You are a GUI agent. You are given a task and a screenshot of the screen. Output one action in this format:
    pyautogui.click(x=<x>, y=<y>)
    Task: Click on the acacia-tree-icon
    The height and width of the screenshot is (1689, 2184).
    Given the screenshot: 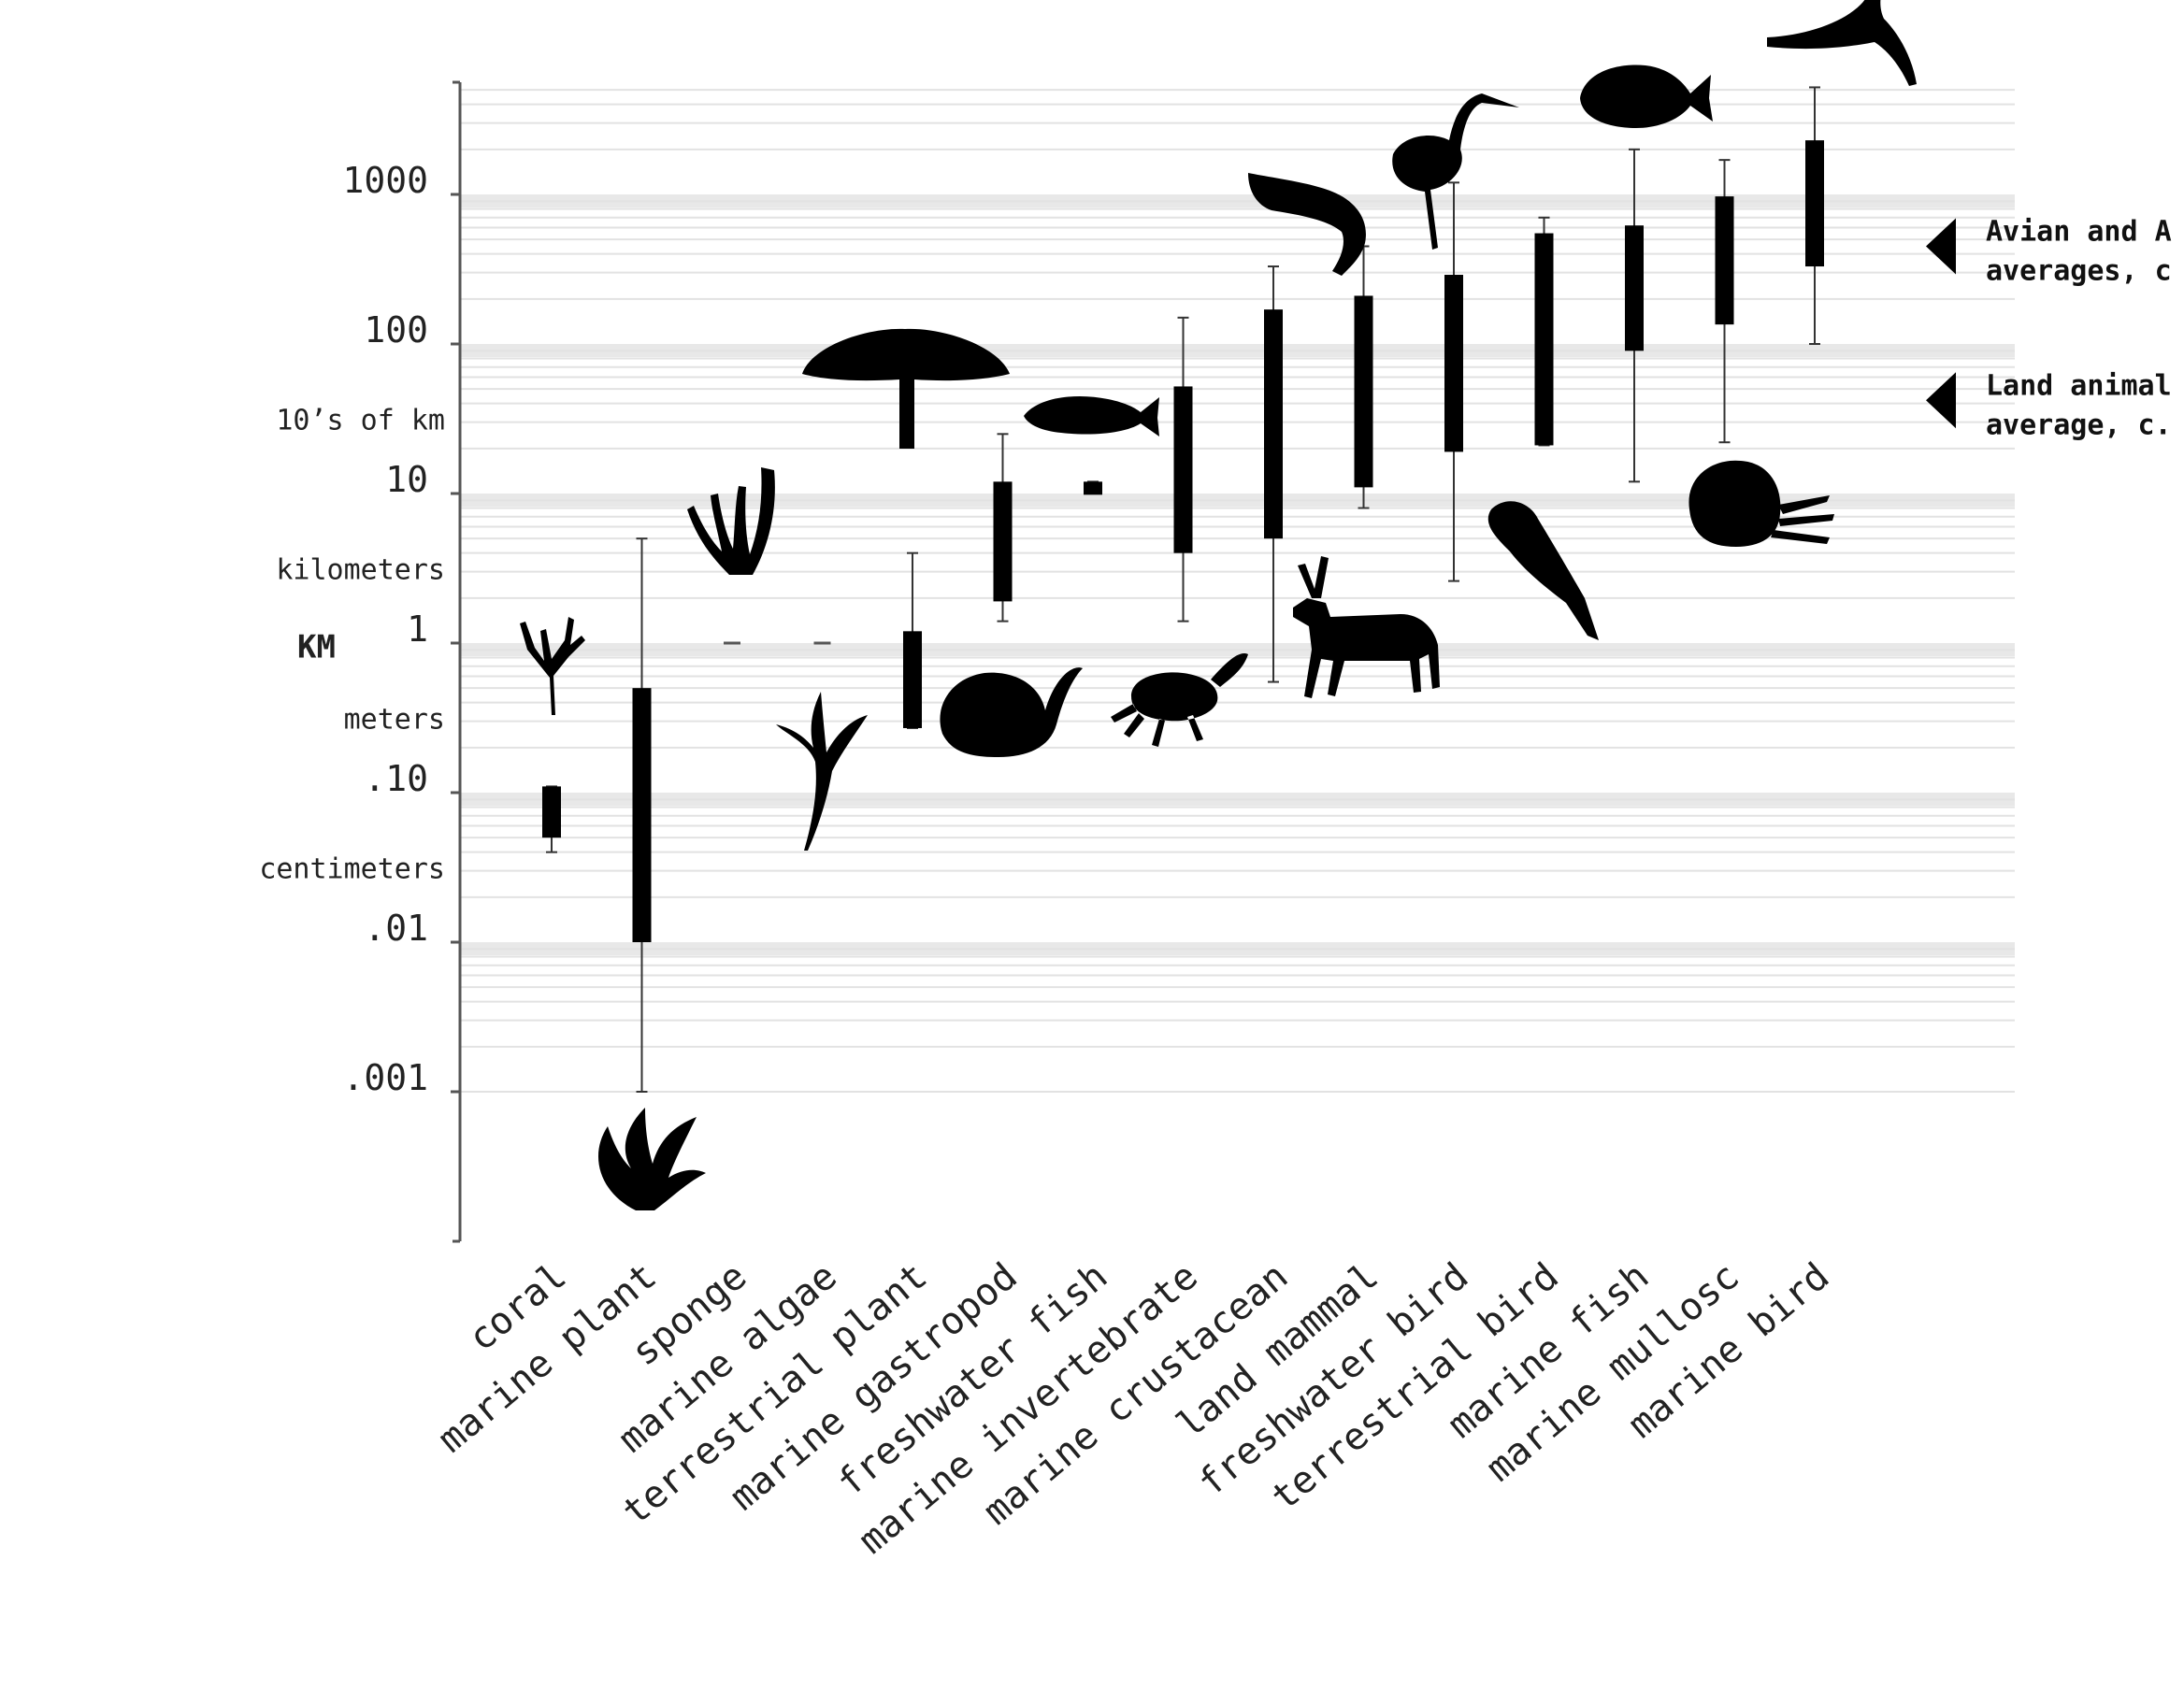 What is the action you would take?
    pyautogui.click(x=906, y=388)
    